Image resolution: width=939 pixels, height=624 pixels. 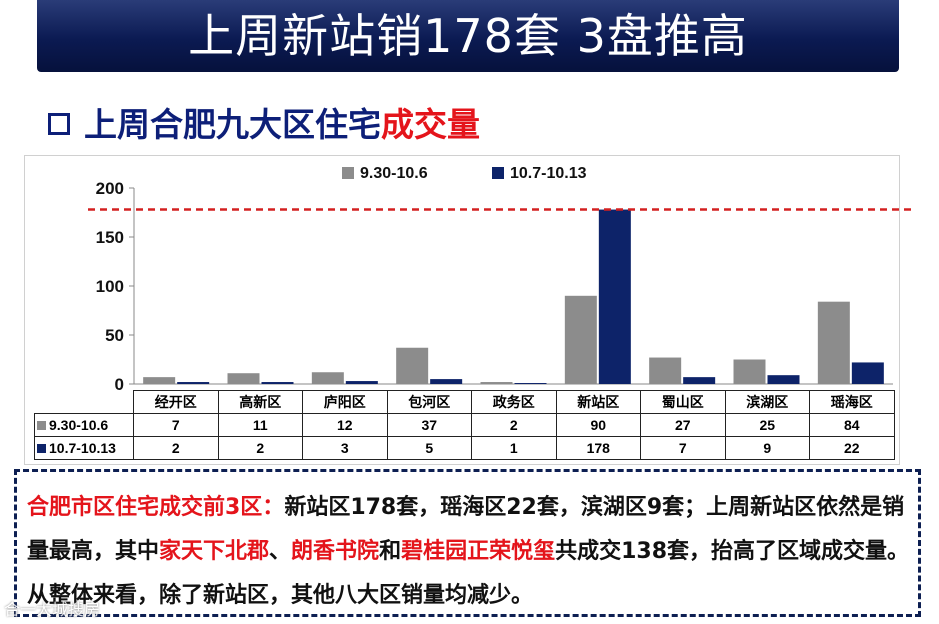 I want to click on y-tick-label: 0, so click(x=119, y=384).